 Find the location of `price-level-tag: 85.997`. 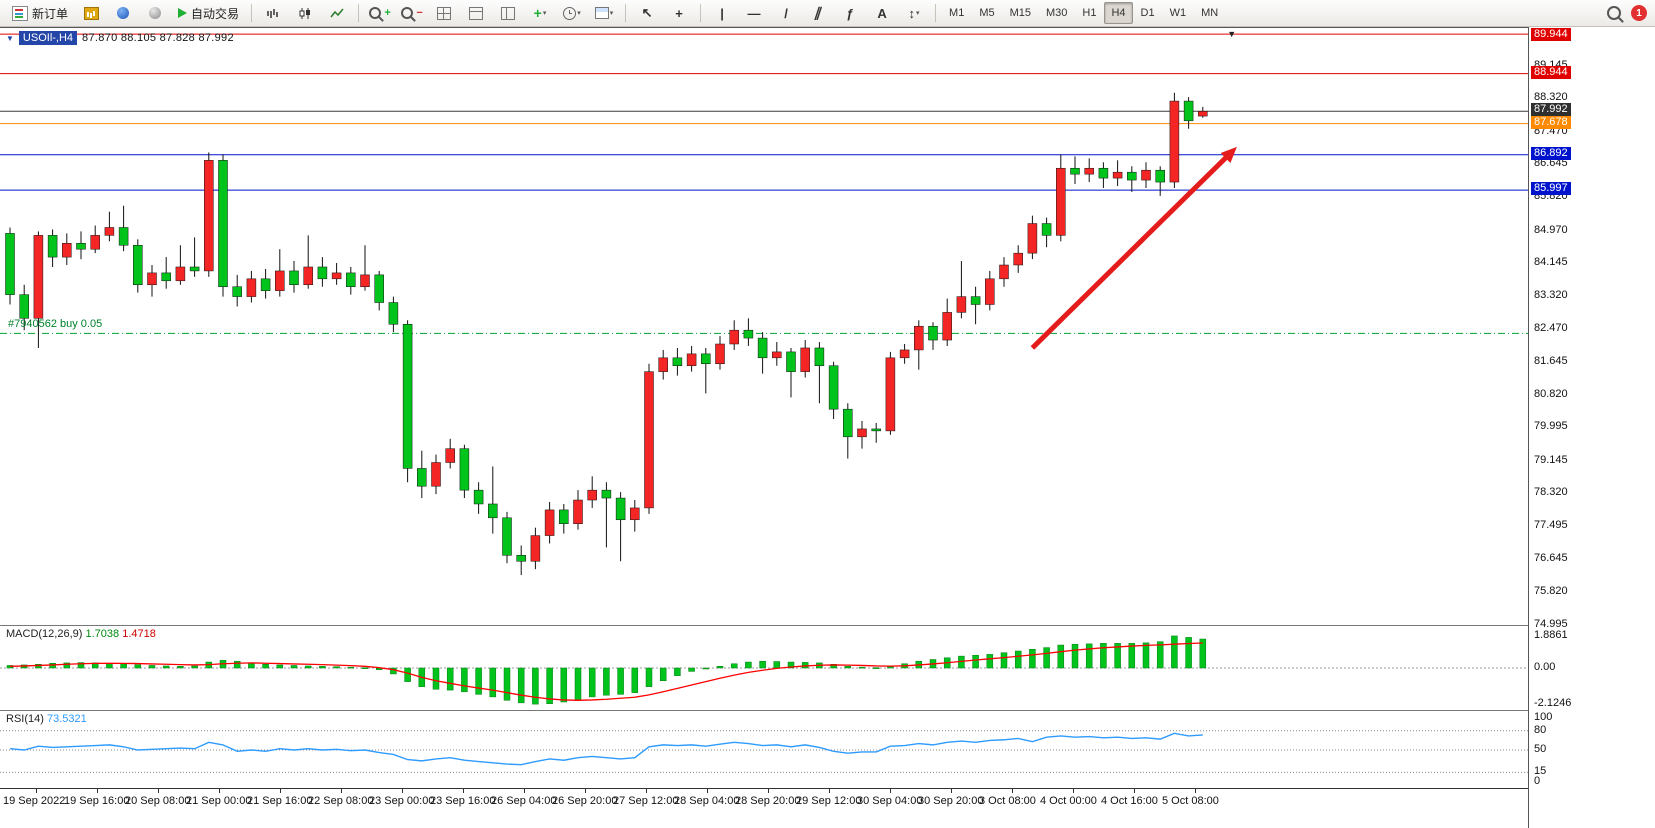

price-level-tag: 85.997 is located at coordinates (1551, 189).